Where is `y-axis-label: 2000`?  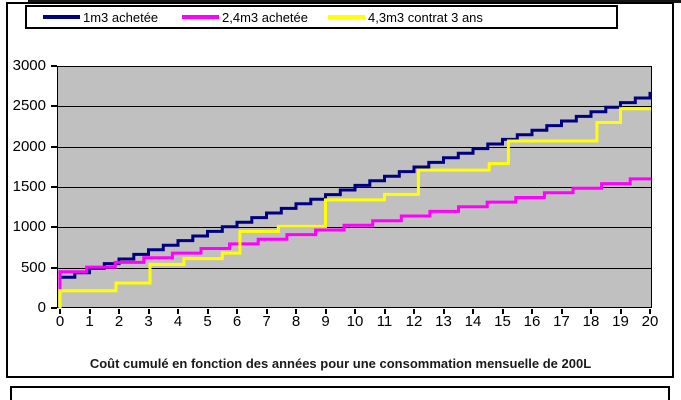 y-axis-label: 2000 is located at coordinates (29, 146).